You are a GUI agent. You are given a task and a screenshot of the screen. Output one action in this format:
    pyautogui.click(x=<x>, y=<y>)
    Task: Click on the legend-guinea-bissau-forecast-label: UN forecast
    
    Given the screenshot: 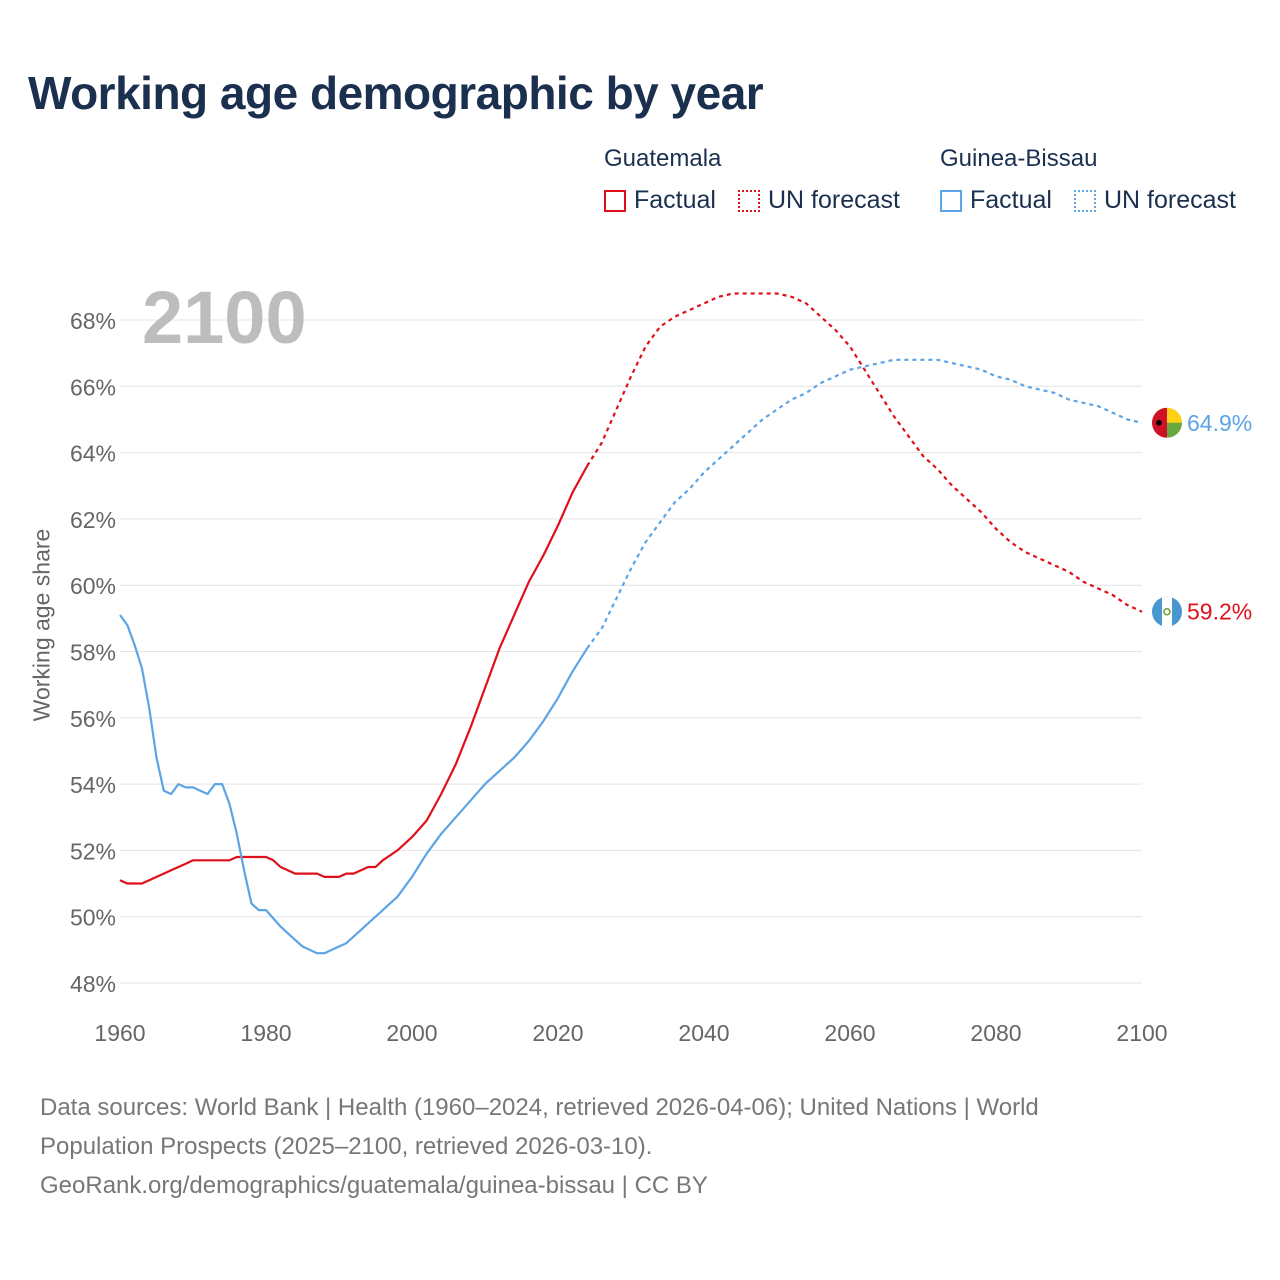 What is the action you would take?
    pyautogui.click(x=1170, y=200)
    